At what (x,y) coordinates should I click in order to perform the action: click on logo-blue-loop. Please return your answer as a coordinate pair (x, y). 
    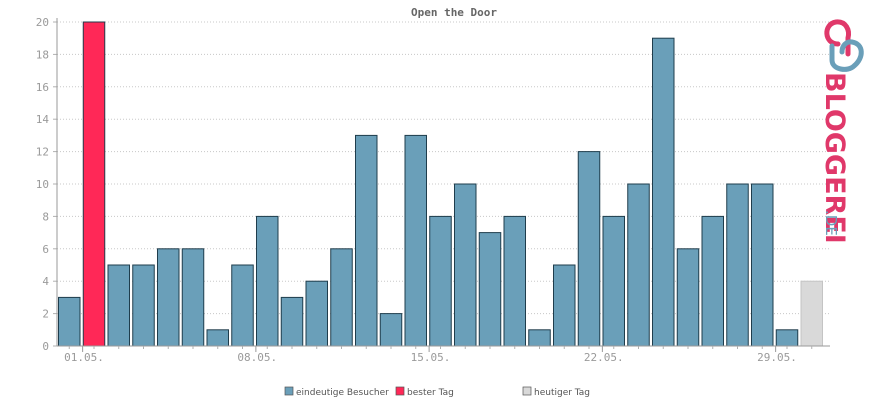
    Looking at the image, I should click on (846, 55).